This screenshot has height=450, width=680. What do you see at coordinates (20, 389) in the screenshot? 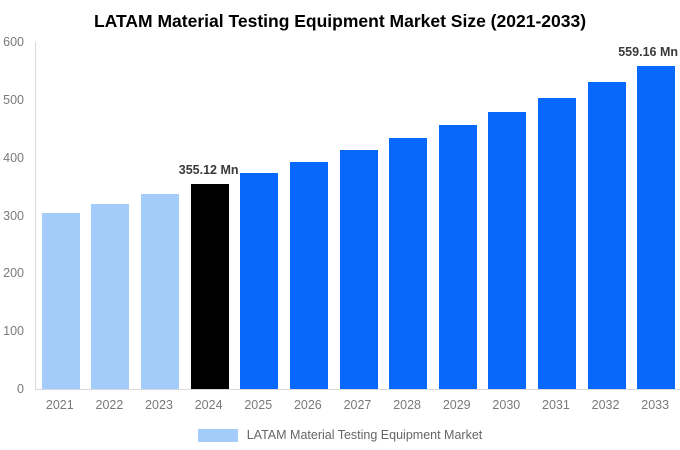
I see `y-tick-0: 0` at bounding box center [20, 389].